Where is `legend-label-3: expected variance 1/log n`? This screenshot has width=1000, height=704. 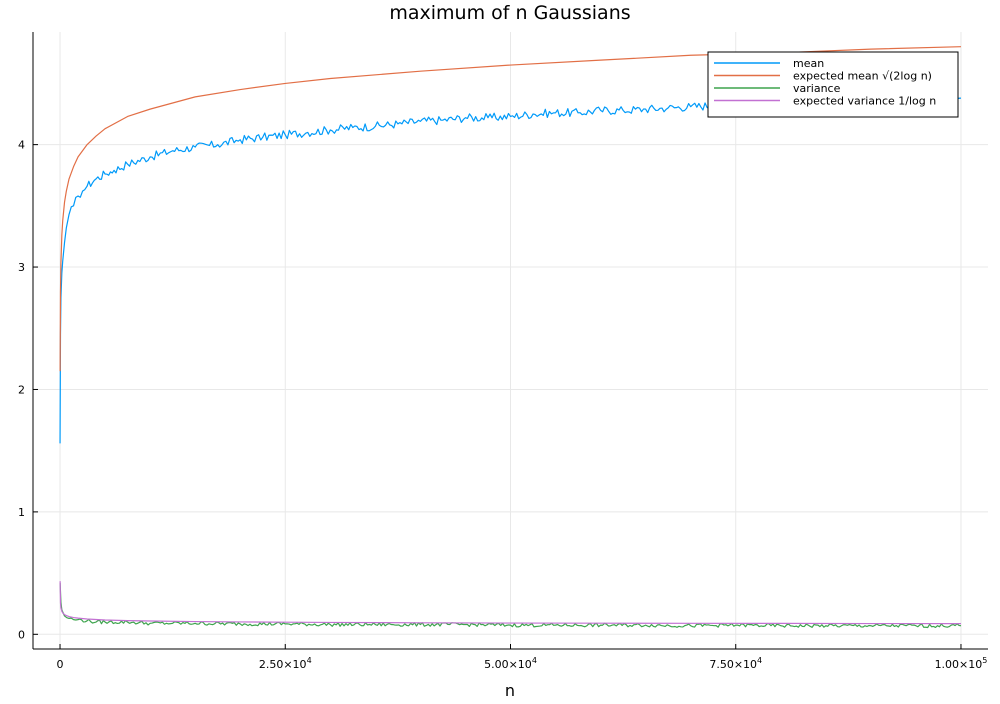
legend-label-3: expected variance 1/log n is located at coordinates (864, 101).